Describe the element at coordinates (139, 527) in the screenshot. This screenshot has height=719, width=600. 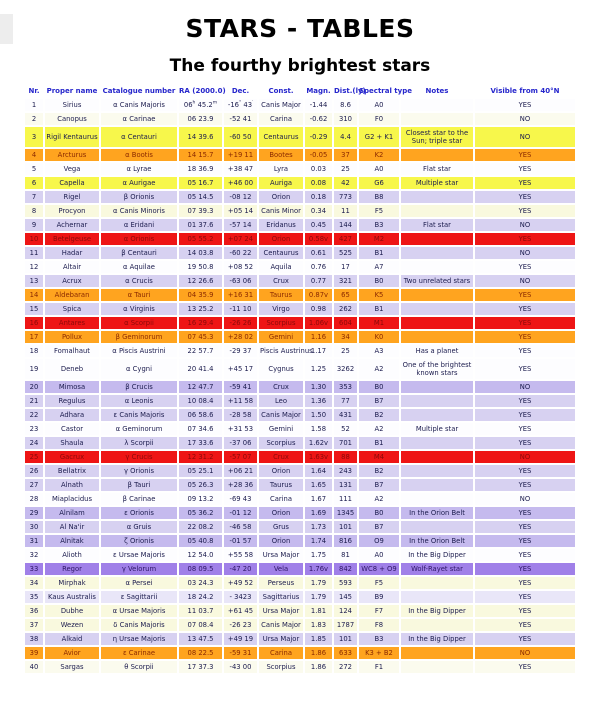
I see `cell-catalogue-number: α Gruis` at that location.